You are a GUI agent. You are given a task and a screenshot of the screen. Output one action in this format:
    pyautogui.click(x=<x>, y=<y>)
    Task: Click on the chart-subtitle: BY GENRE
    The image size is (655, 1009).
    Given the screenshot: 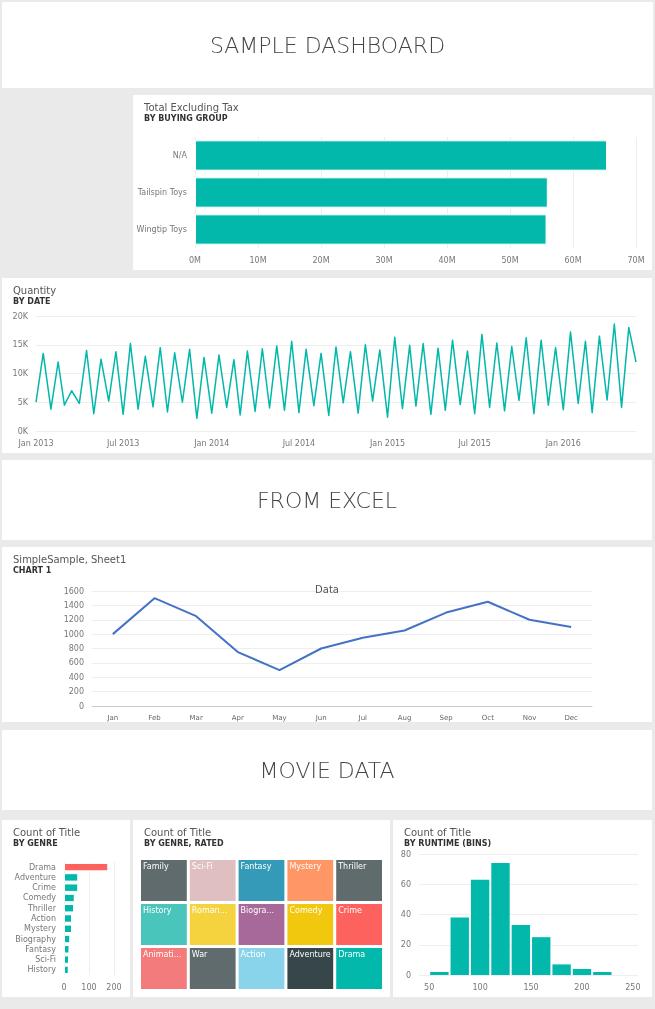 What is the action you would take?
    pyautogui.click(x=35, y=843)
    